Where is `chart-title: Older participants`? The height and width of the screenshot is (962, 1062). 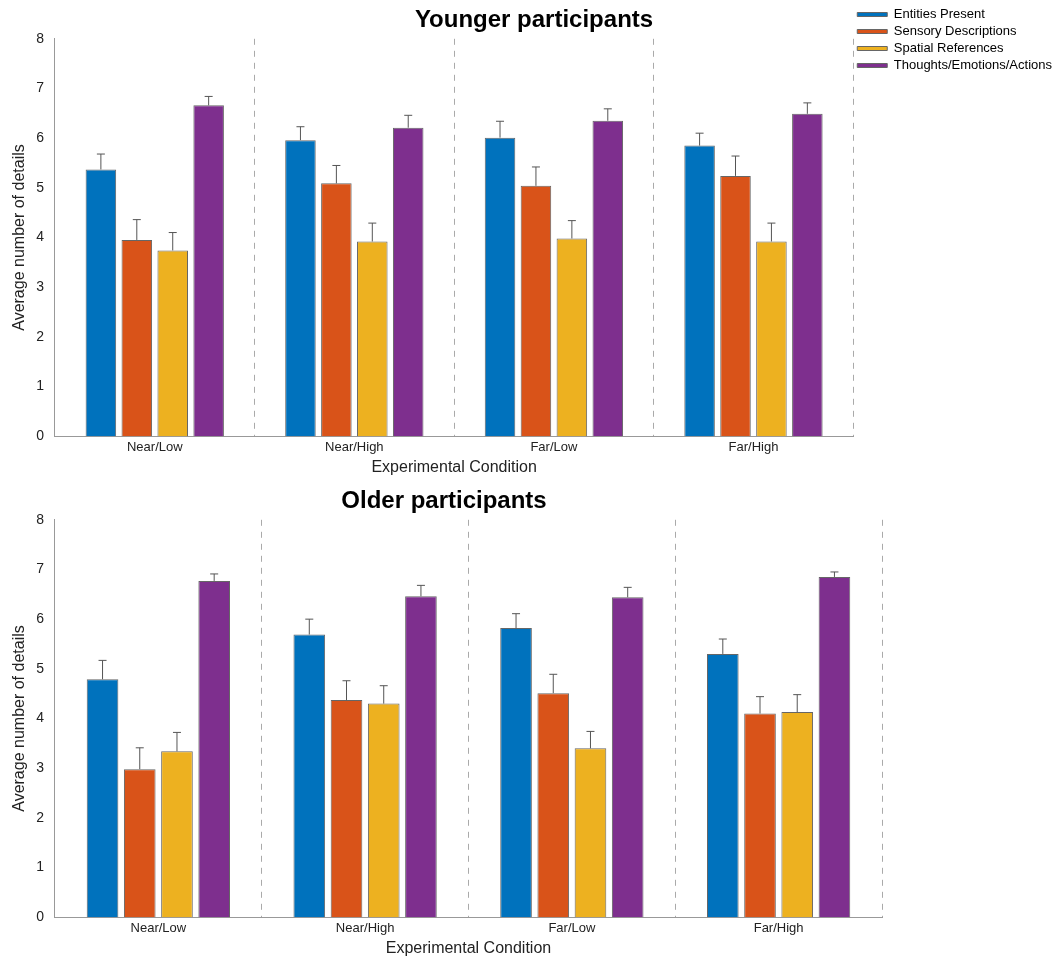
chart-title: Older participants is located at coordinates (444, 500).